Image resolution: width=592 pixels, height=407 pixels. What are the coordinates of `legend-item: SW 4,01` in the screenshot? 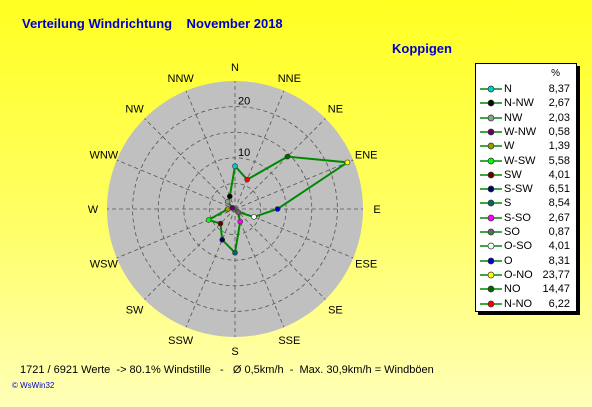 It's located at (526, 175).